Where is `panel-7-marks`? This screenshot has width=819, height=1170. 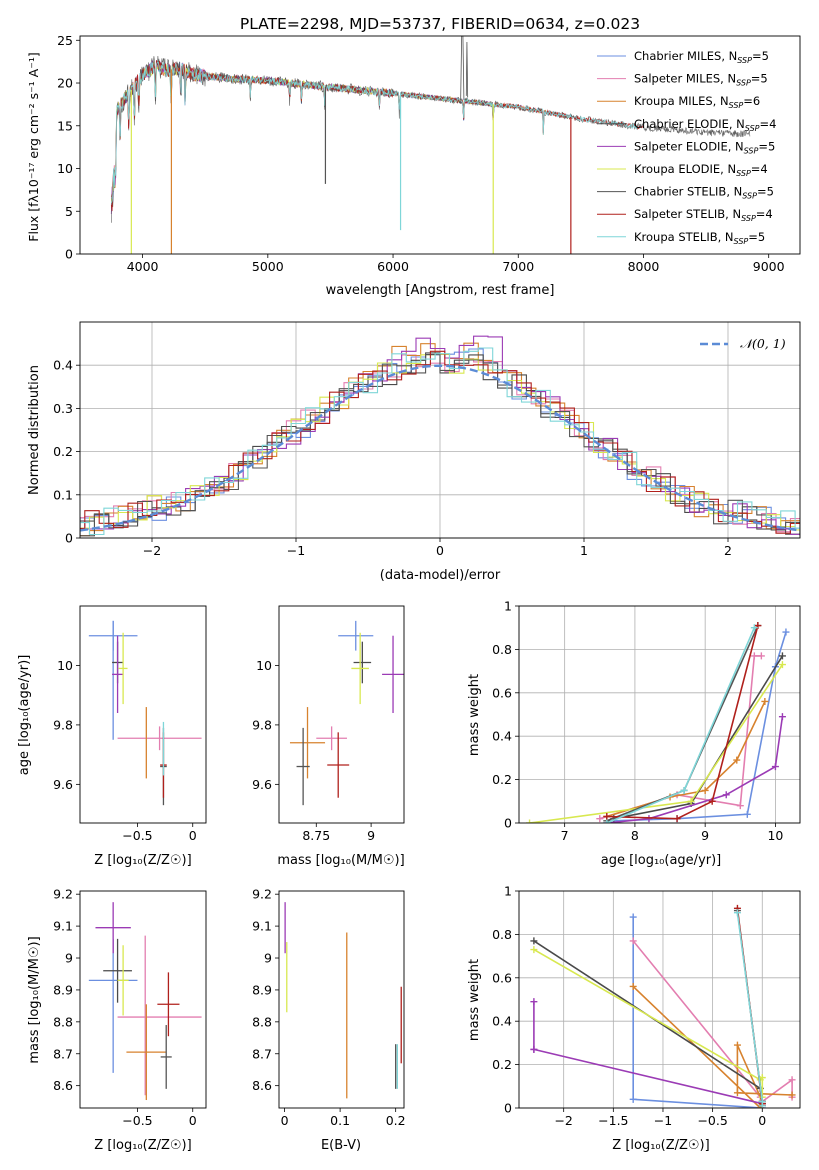
panel-7-marks is located at coordinates (343, 1000).